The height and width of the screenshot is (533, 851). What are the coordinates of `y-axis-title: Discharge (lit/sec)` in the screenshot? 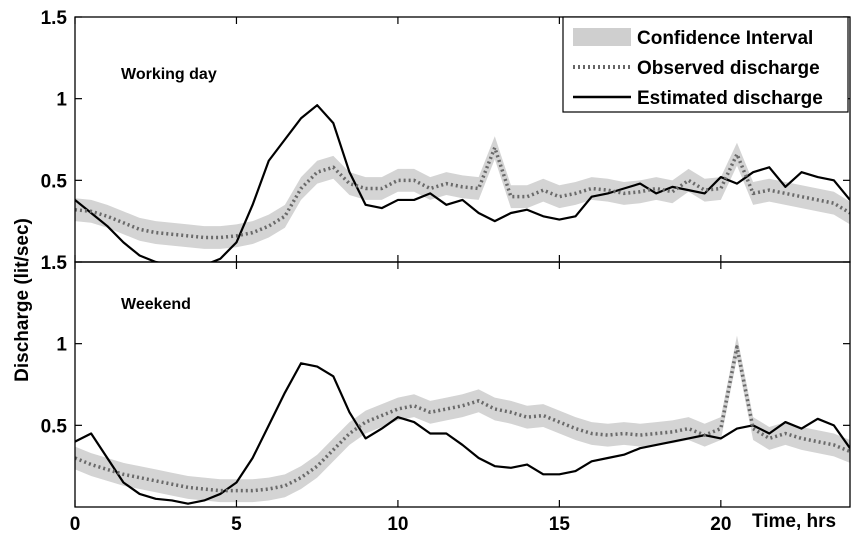 It's located at (22, 300).